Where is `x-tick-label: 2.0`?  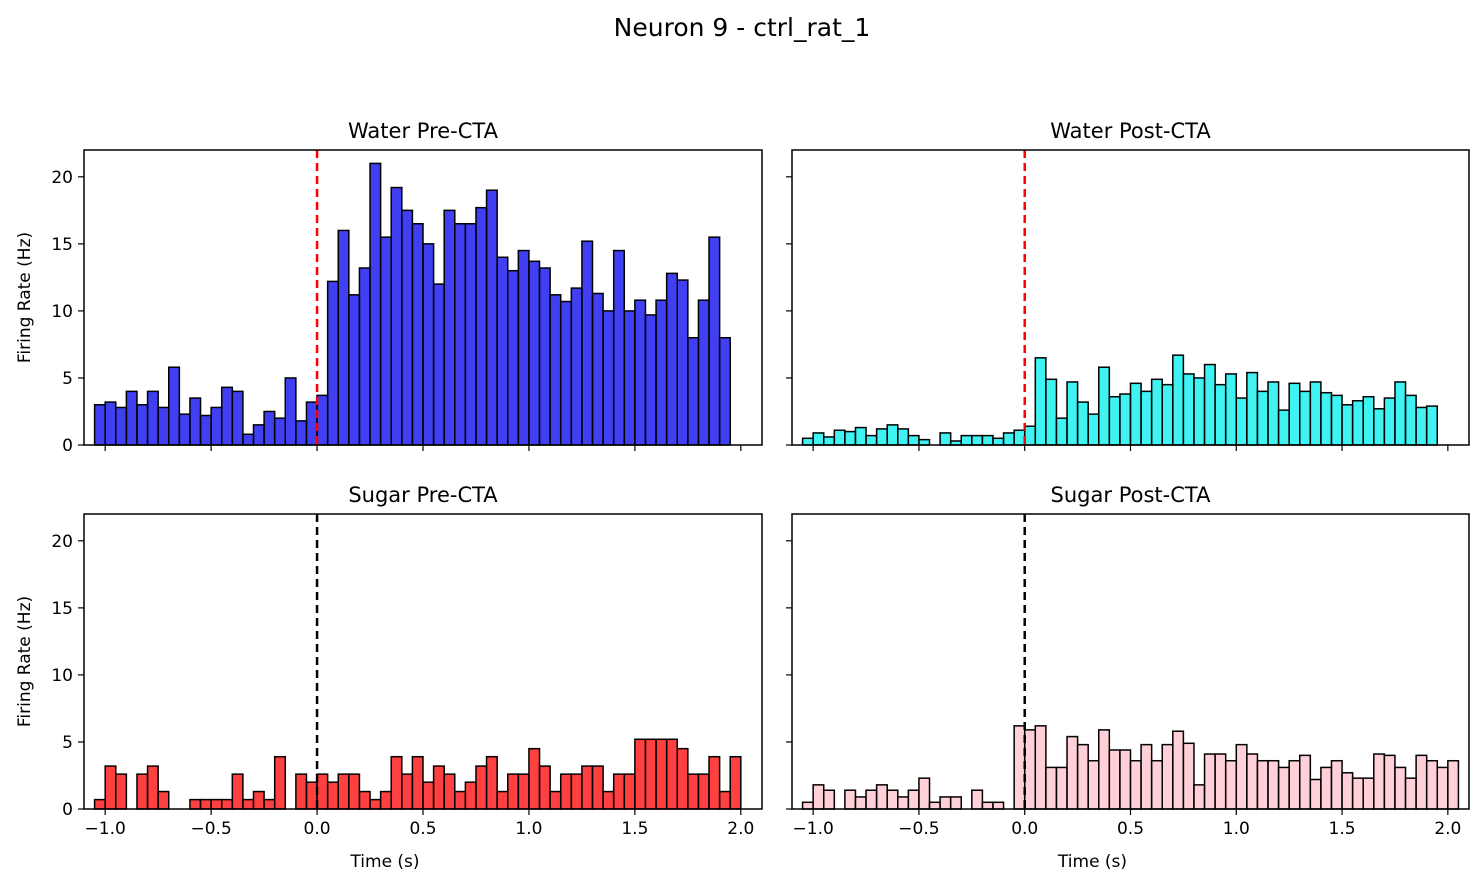 x-tick-label: 2.0 is located at coordinates (1447, 829).